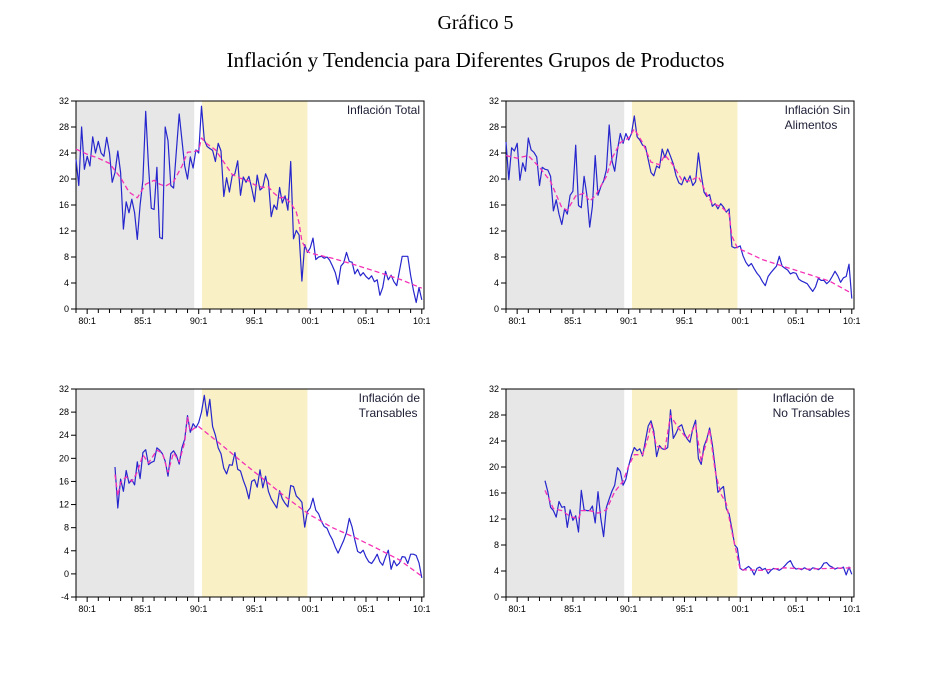 Image resolution: width=951 pixels, height=695 pixels. What do you see at coordinates (817, 110) in the screenshot?
I see `legend-line: Inflación Sin` at bounding box center [817, 110].